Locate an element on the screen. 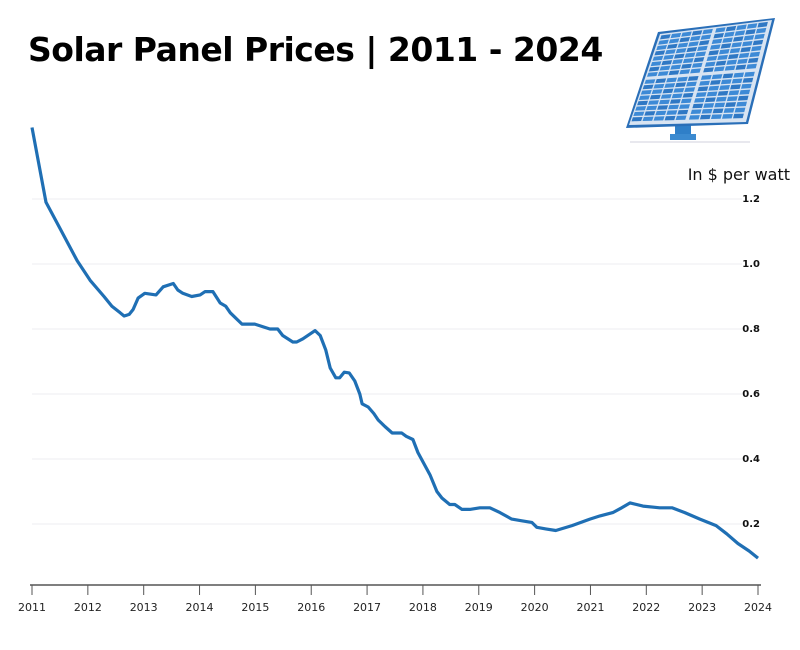 This screenshot has width=800, height=650. x-tick-label: 2013 is located at coordinates (144, 607).